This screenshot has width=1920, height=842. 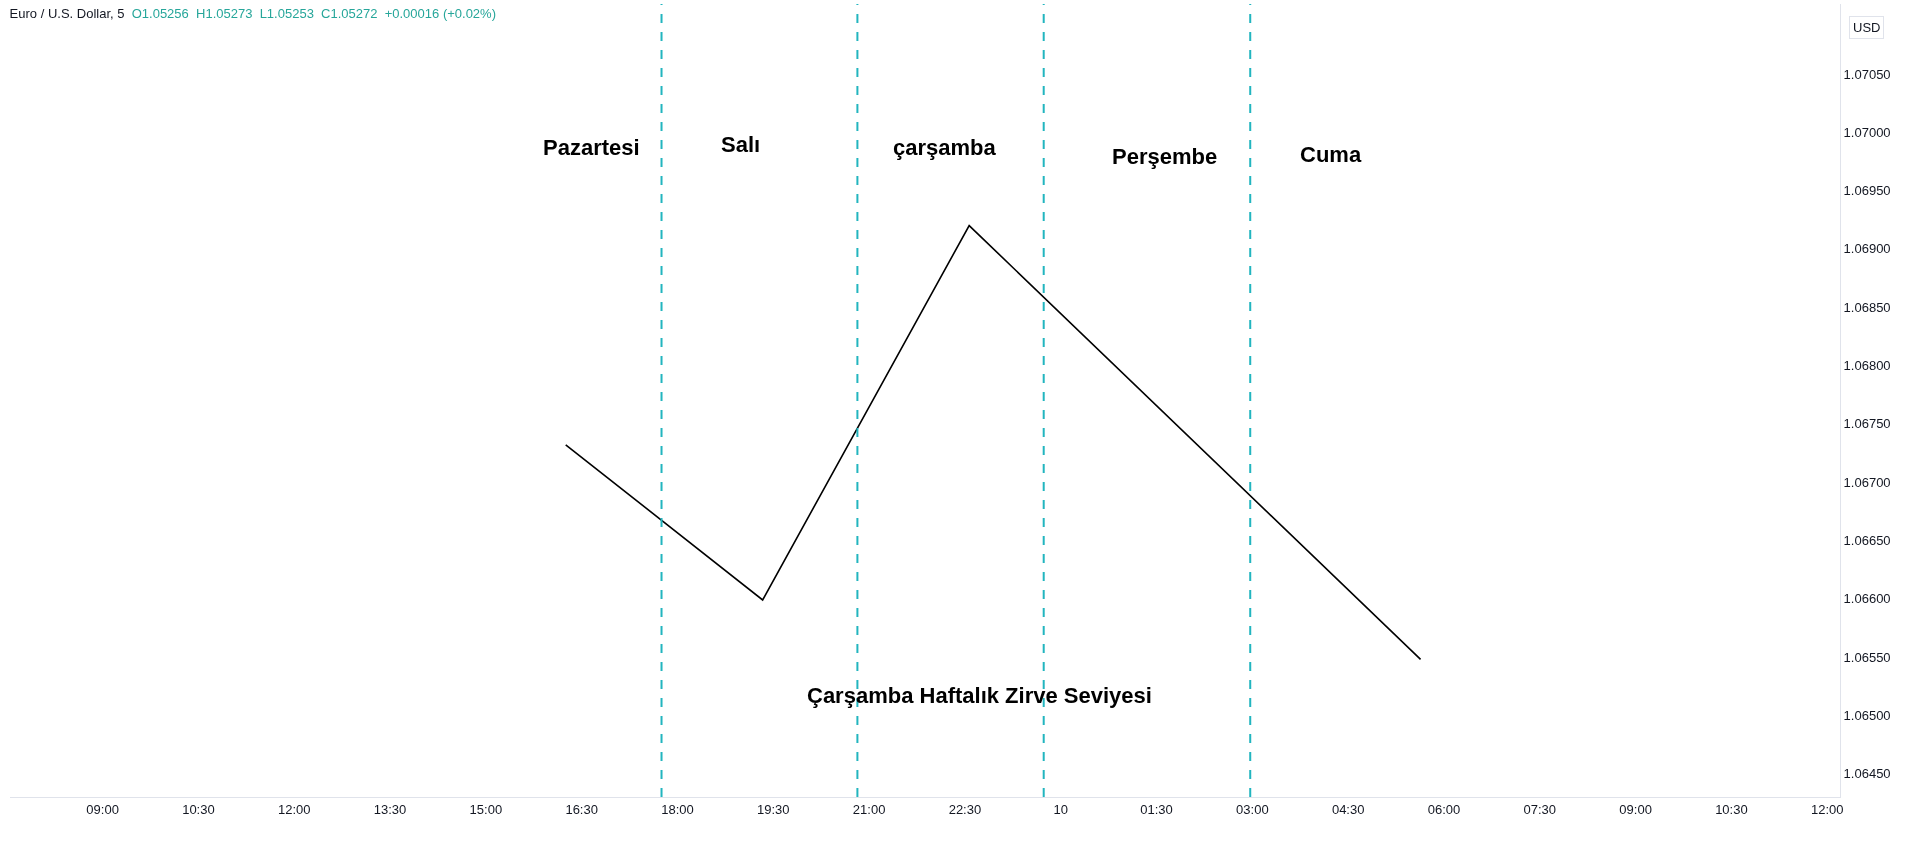 I want to click on chart-subtitle: O1.05256 H1.05273 L1.05253 C1.05272 +0.00016 (+0.02%), so click(x=314, y=13).